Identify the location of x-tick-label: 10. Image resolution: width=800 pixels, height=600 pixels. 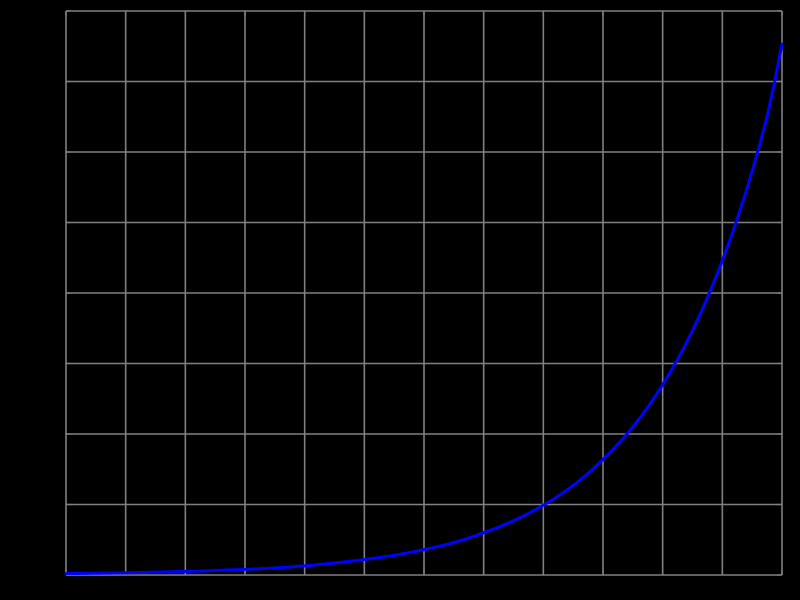
(663, 588).